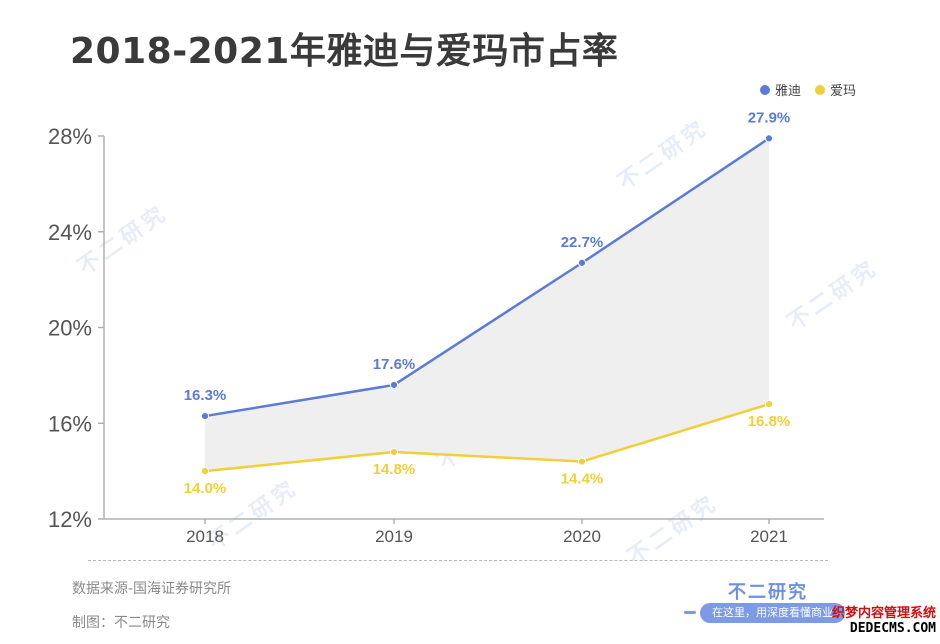 The width and height of the screenshot is (940, 644). I want to click on legend: 雅迪 爱玛, so click(807, 89).